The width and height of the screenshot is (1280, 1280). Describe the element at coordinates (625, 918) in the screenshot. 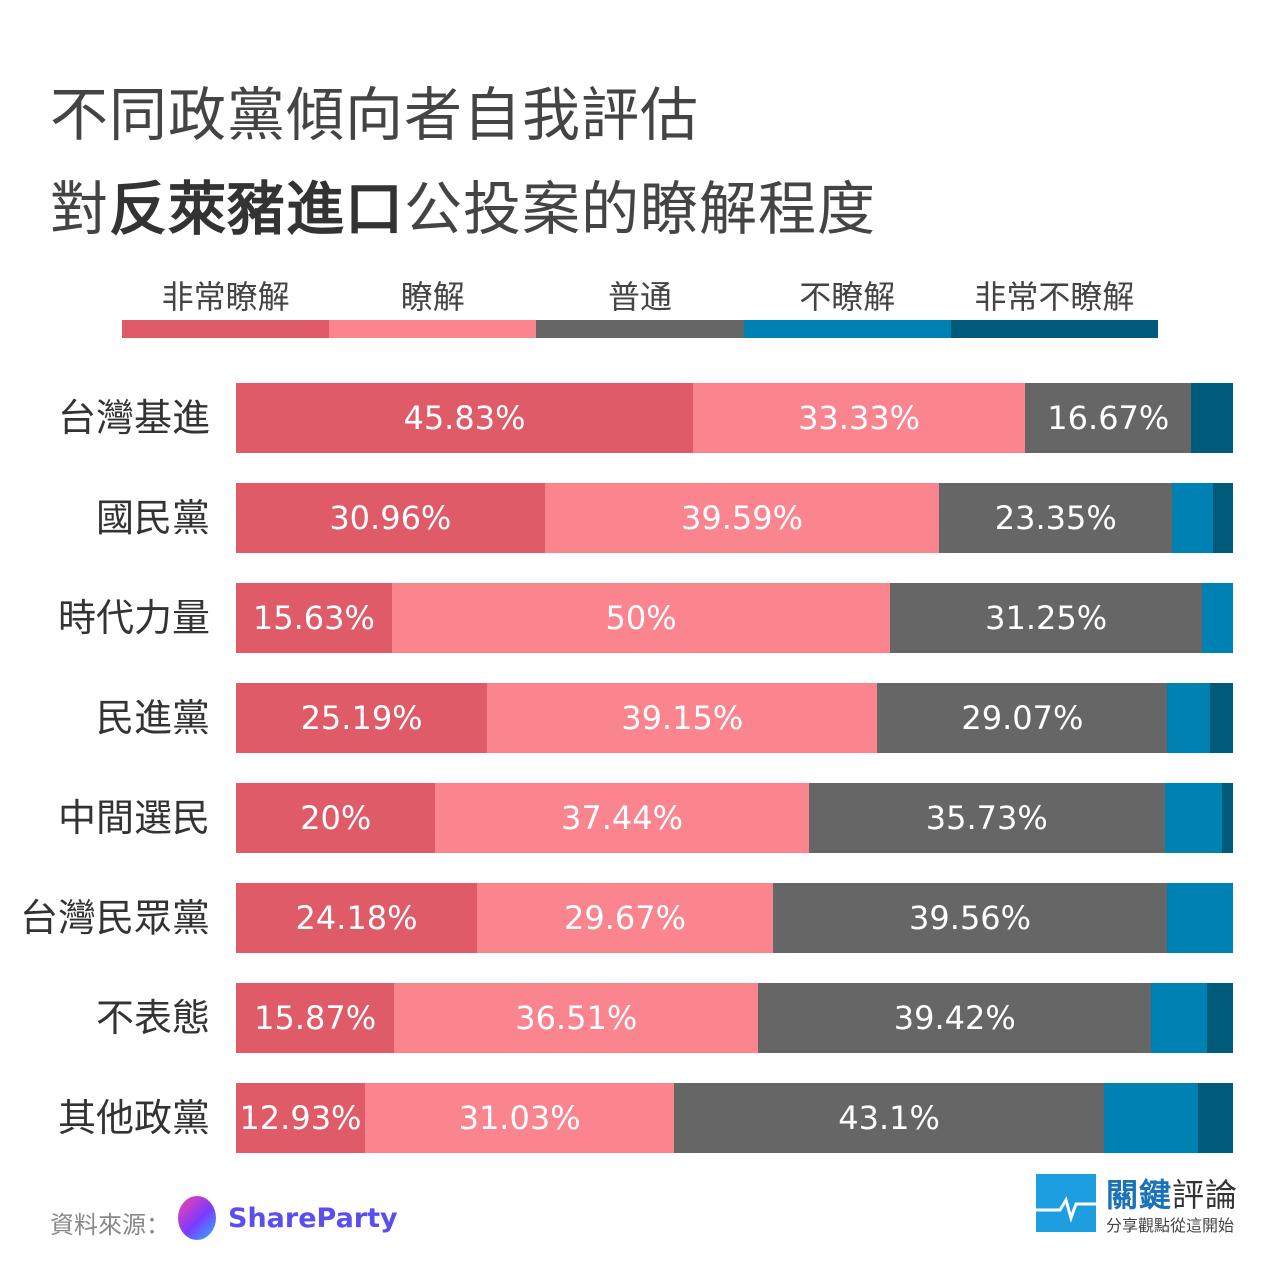

I see `bar-segment: 29.67%` at that location.